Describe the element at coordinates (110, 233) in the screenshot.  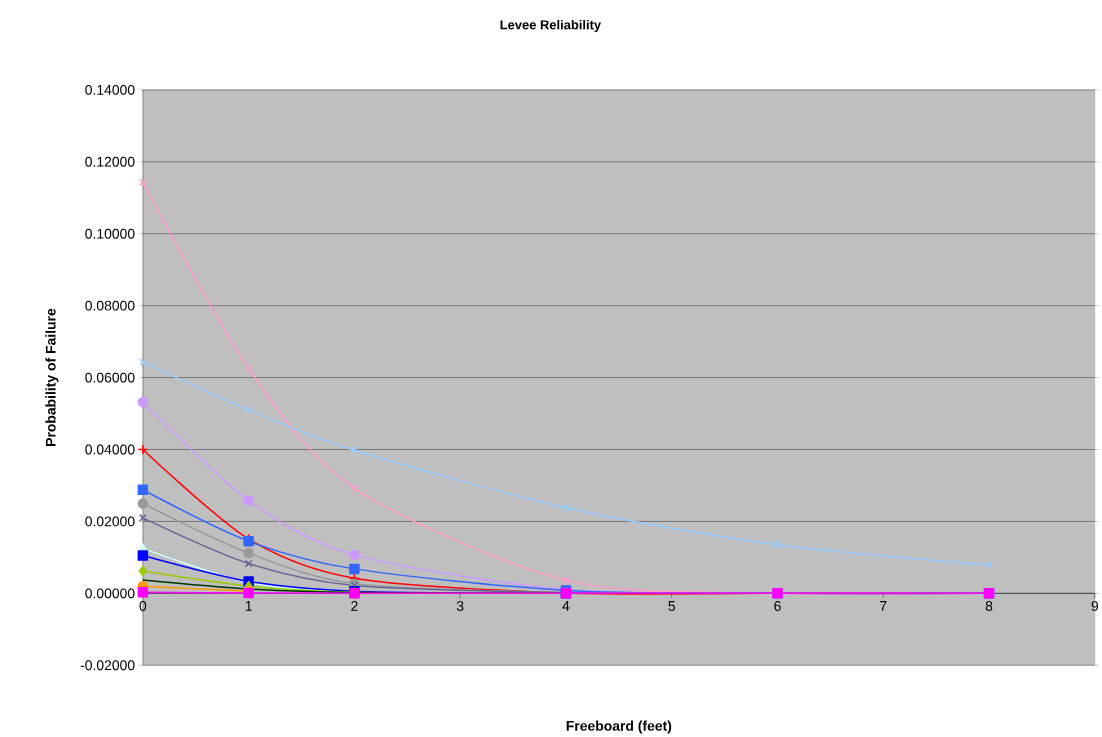
I see `y-tick-label: 0.10000` at that location.